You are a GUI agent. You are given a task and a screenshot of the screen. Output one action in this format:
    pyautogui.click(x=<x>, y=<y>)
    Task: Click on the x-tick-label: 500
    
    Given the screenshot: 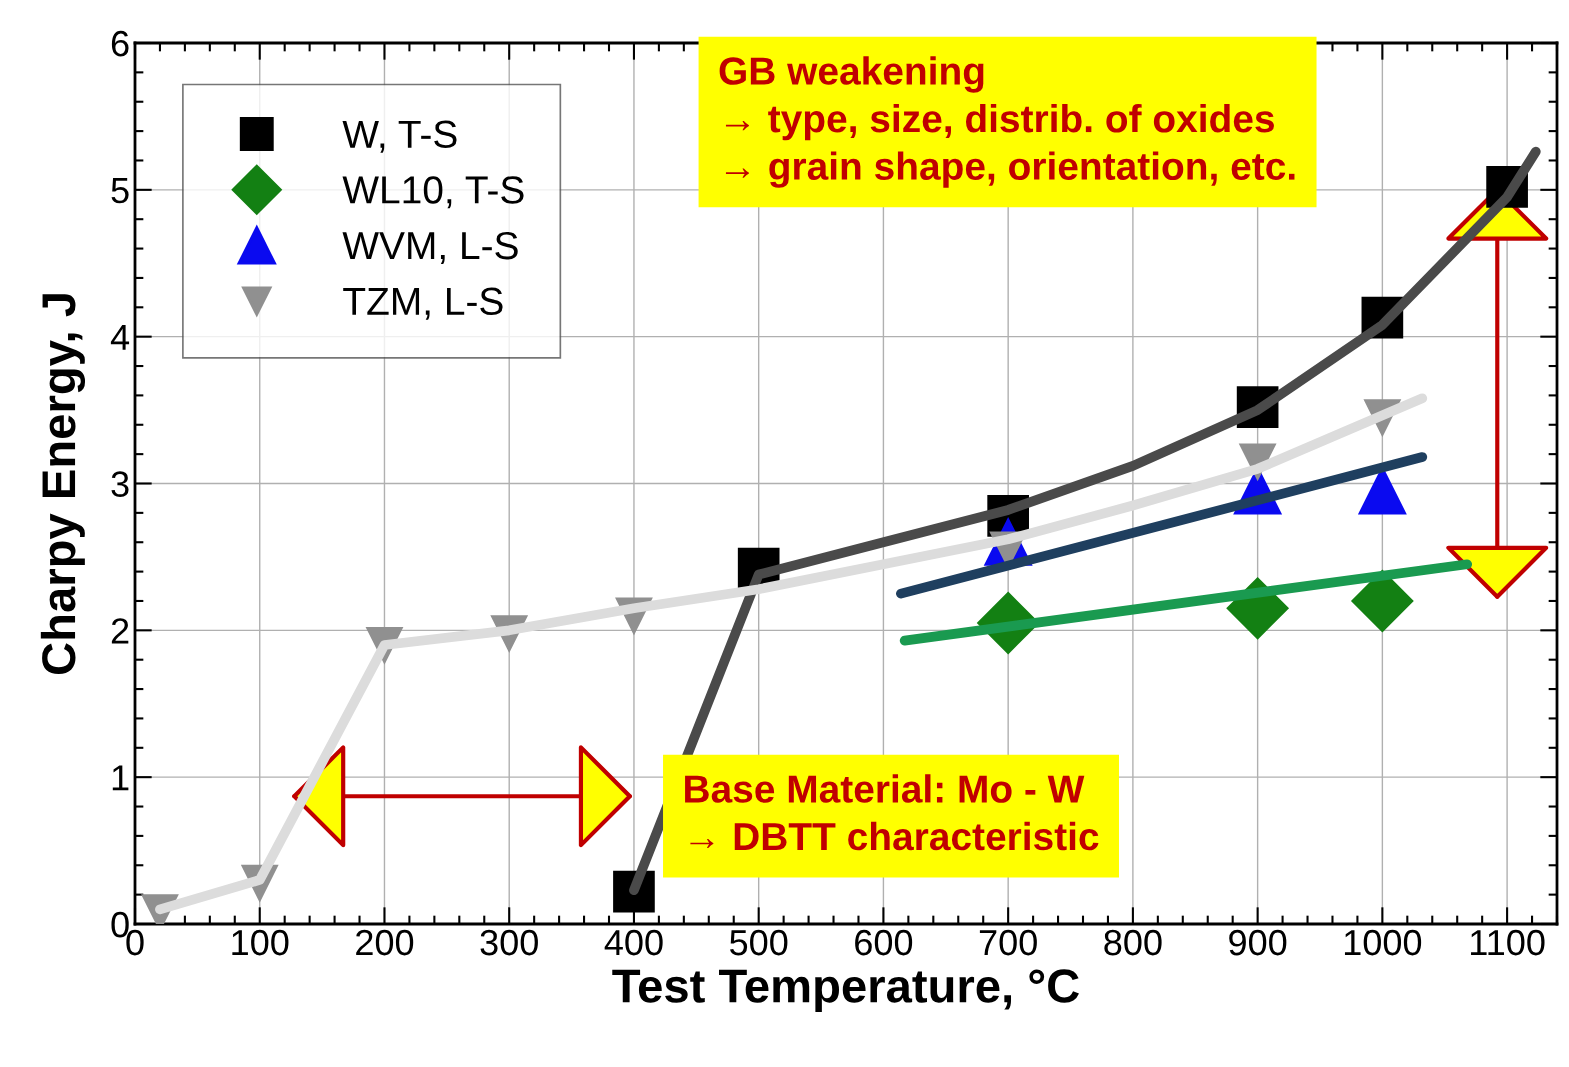 What is the action you would take?
    pyautogui.click(x=759, y=942)
    